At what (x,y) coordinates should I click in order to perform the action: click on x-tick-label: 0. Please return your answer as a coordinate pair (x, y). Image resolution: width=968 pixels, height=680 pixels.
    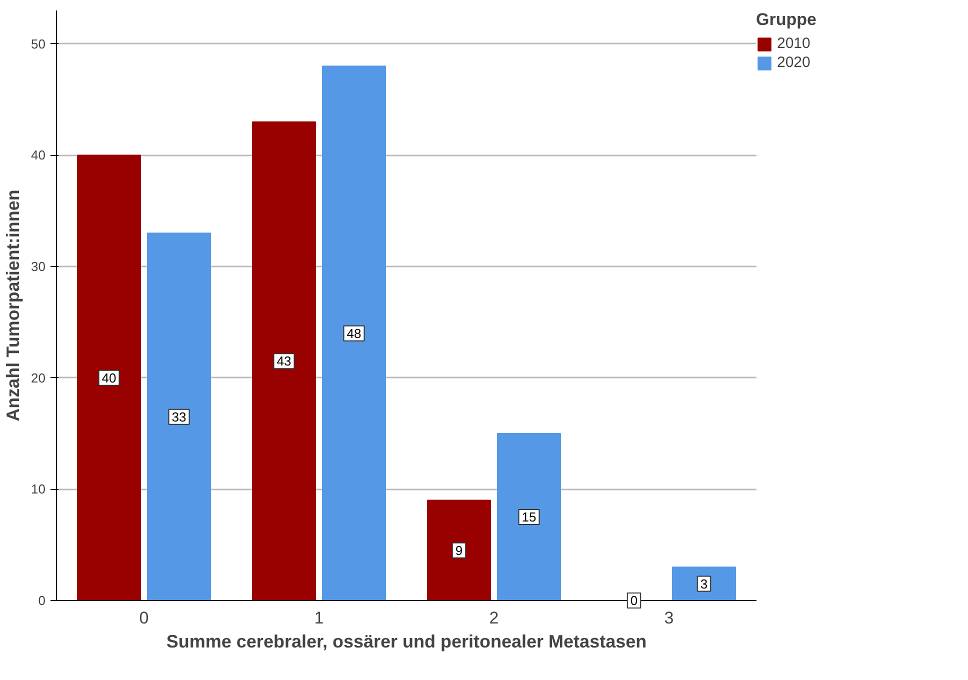
    Looking at the image, I should click on (144, 618).